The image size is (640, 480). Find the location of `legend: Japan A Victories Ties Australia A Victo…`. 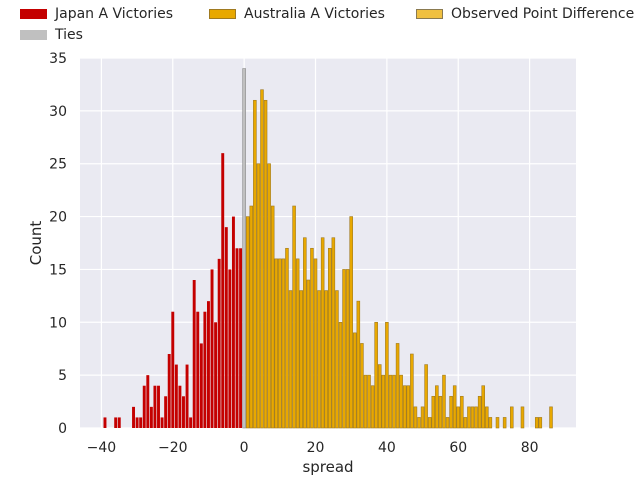

legend: Japan A Victories Ties Australia A Victo… is located at coordinates (320, 24).